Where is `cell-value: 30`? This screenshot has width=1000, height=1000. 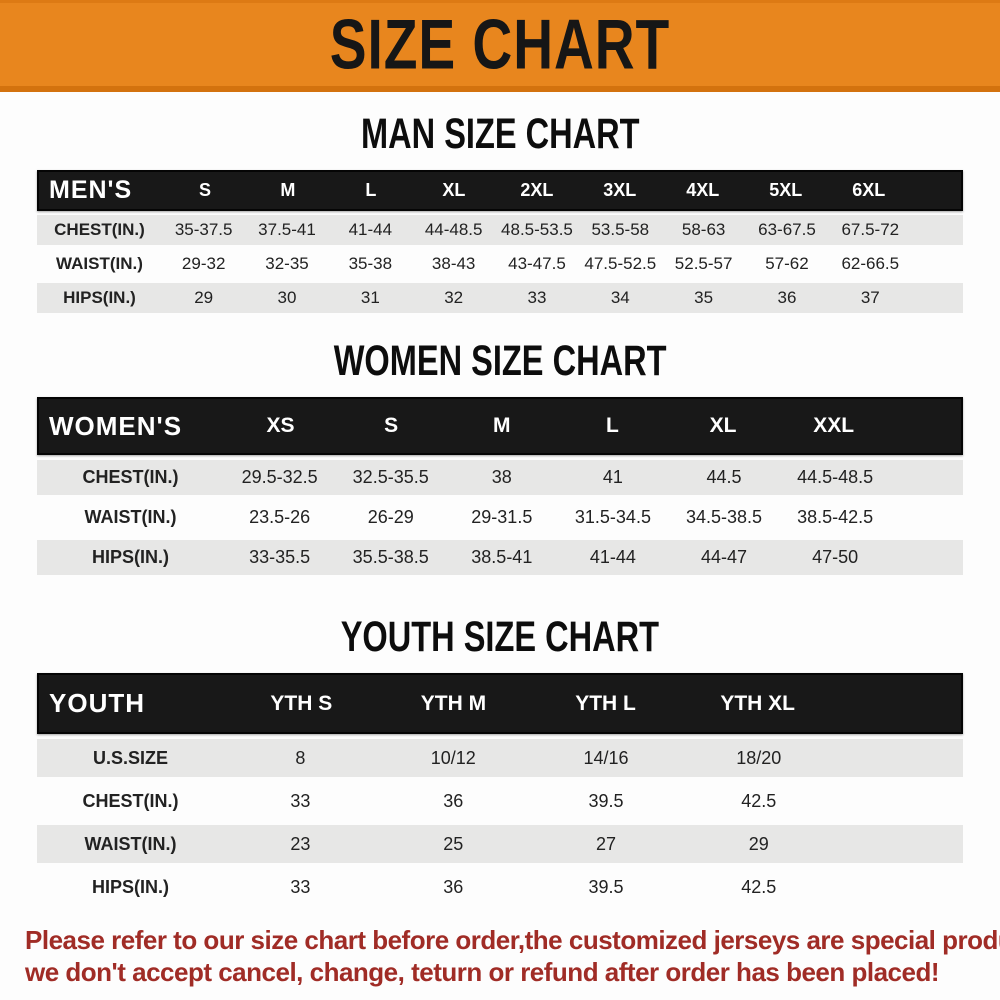 cell-value: 30 is located at coordinates (287, 297).